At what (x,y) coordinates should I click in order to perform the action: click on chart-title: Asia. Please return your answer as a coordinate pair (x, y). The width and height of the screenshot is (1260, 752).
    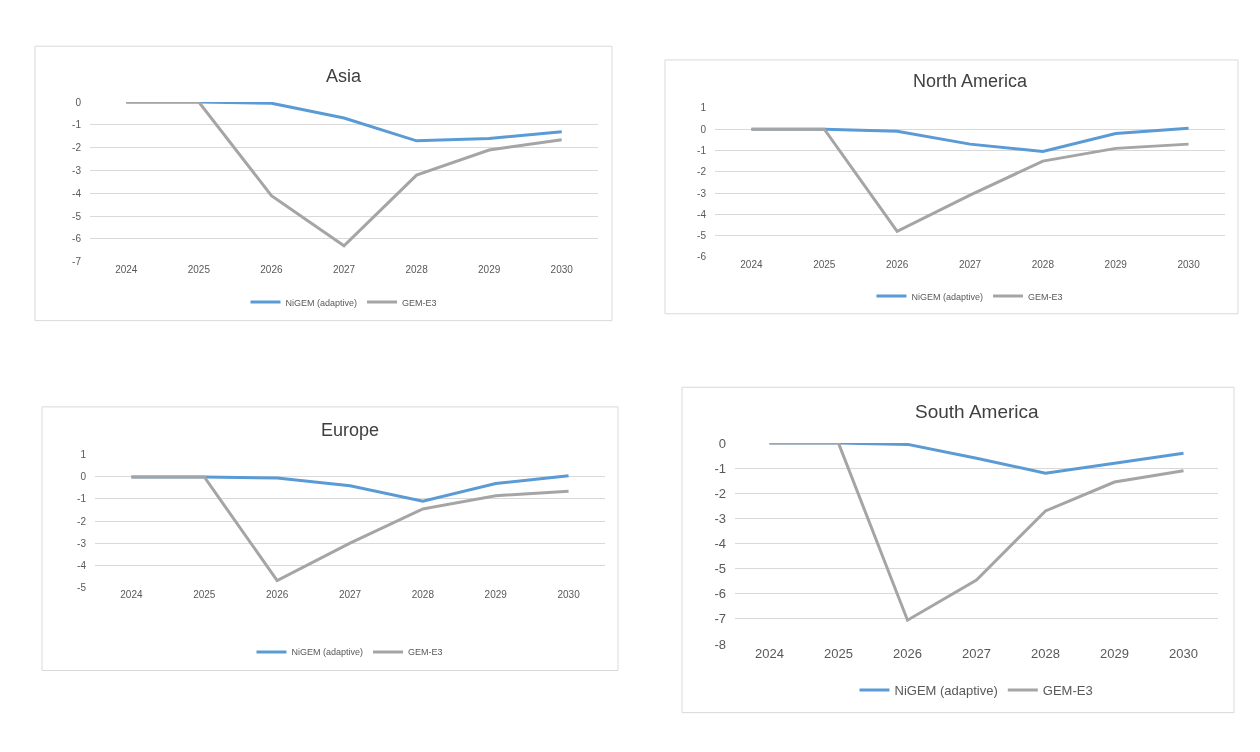
    Looking at the image, I should click on (344, 76).